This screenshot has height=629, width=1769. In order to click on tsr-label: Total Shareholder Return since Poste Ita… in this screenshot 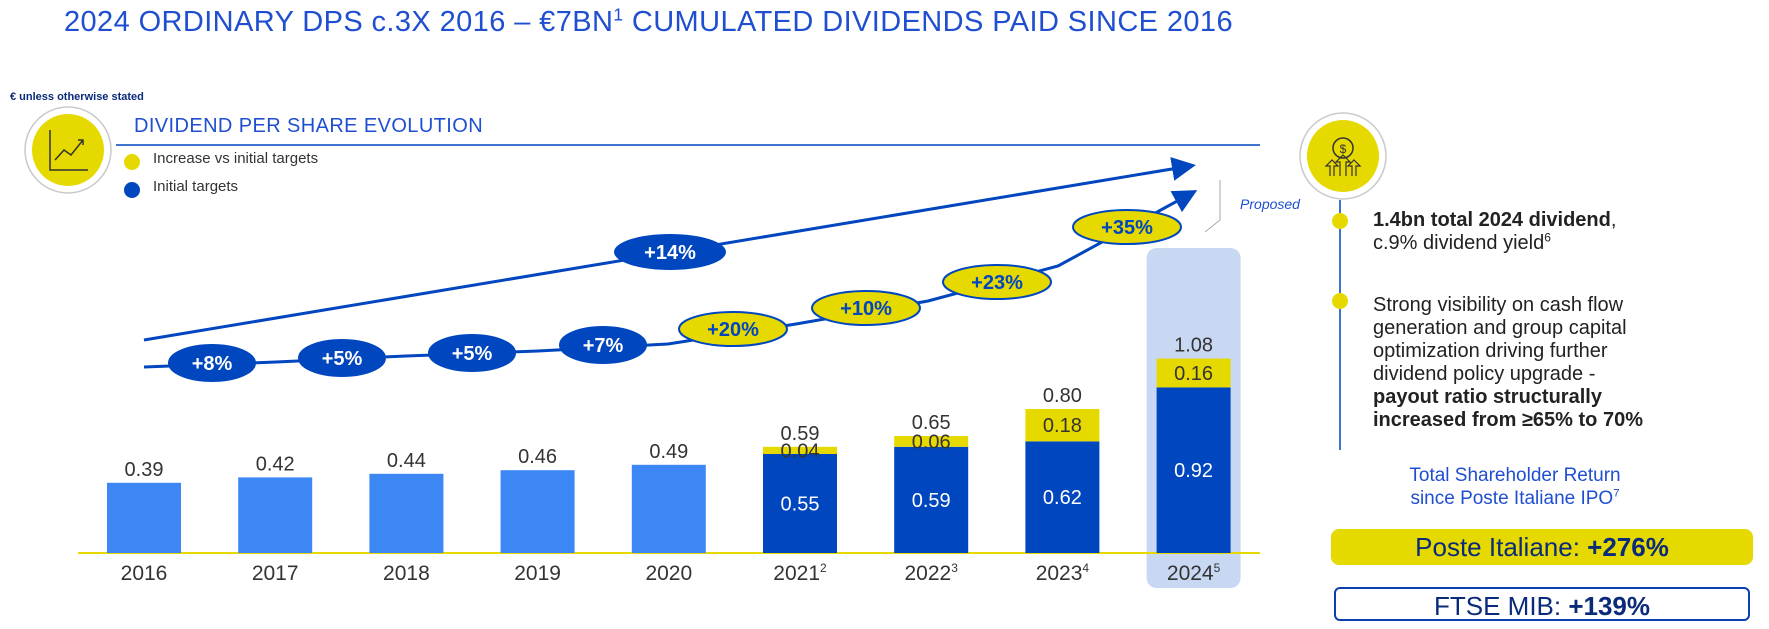, I will do `click(1515, 487)`.